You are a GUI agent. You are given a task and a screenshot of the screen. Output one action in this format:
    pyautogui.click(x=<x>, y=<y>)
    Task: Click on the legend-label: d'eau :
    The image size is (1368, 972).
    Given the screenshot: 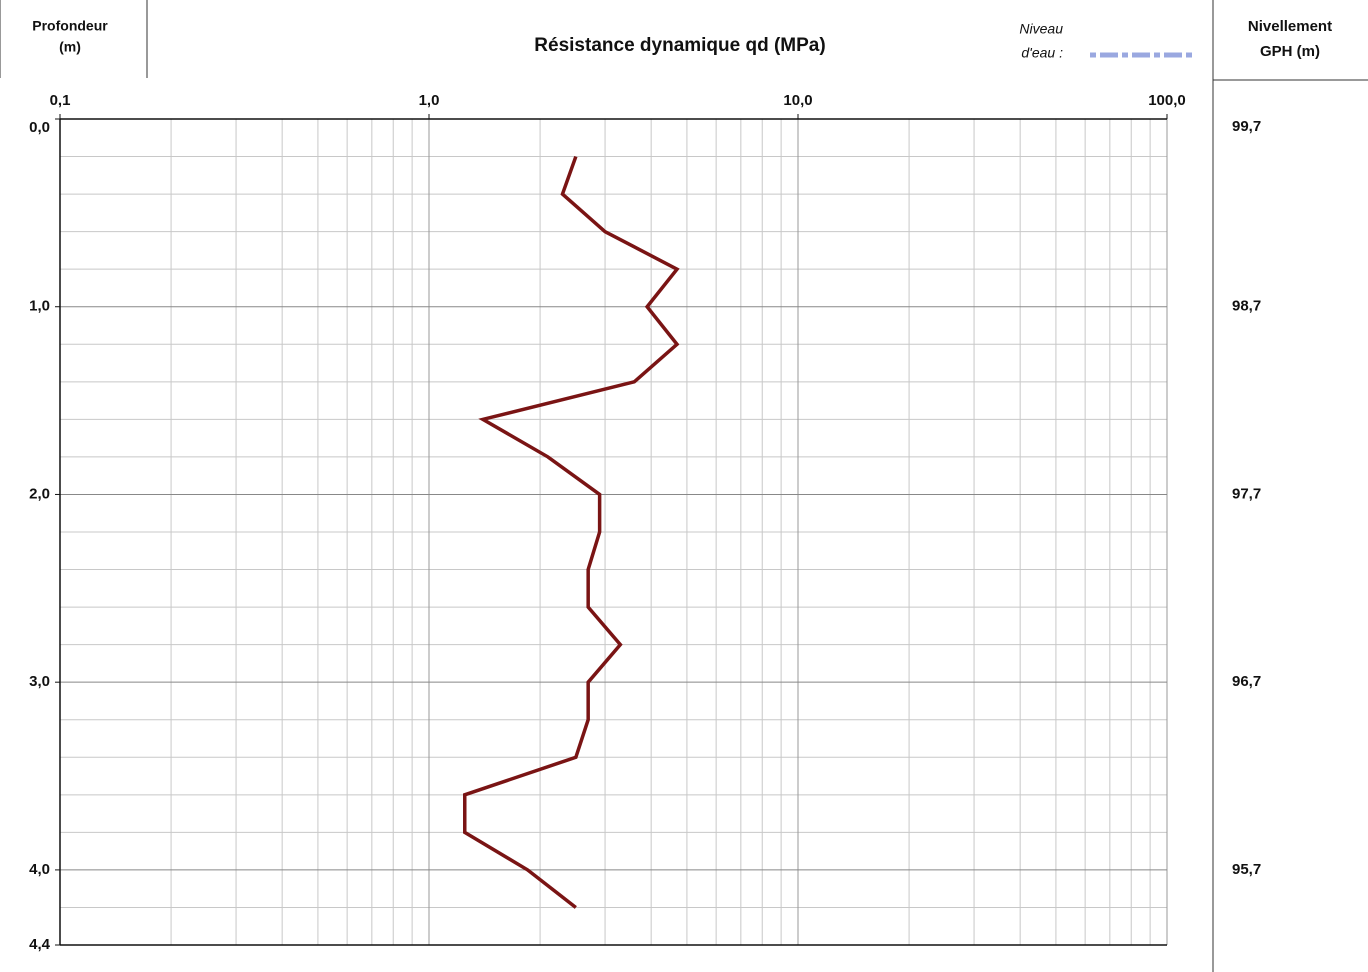 What is the action you would take?
    pyautogui.click(x=1042, y=53)
    